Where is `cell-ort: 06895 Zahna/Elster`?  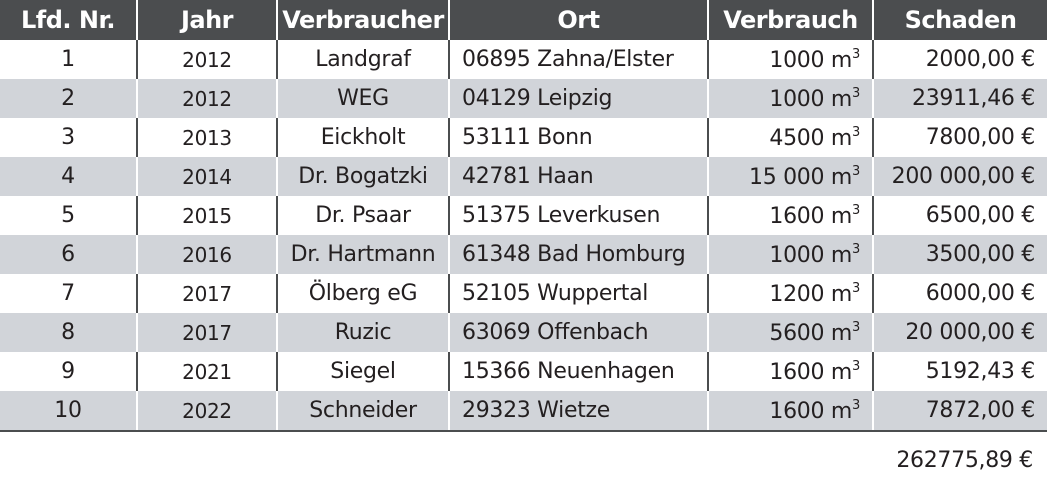
cell-ort: 06895 Zahna/Elster is located at coordinates (579, 59).